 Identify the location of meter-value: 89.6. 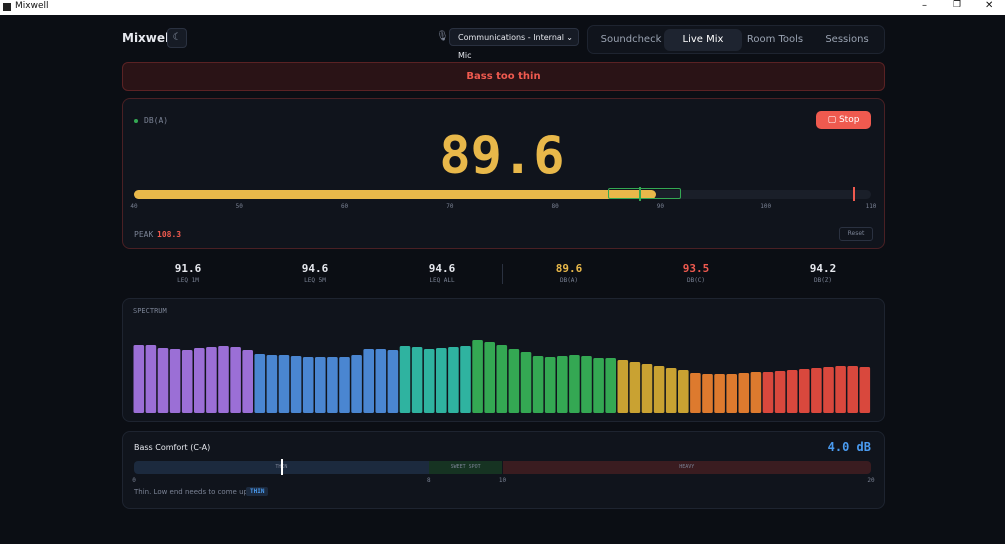
(502, 156).